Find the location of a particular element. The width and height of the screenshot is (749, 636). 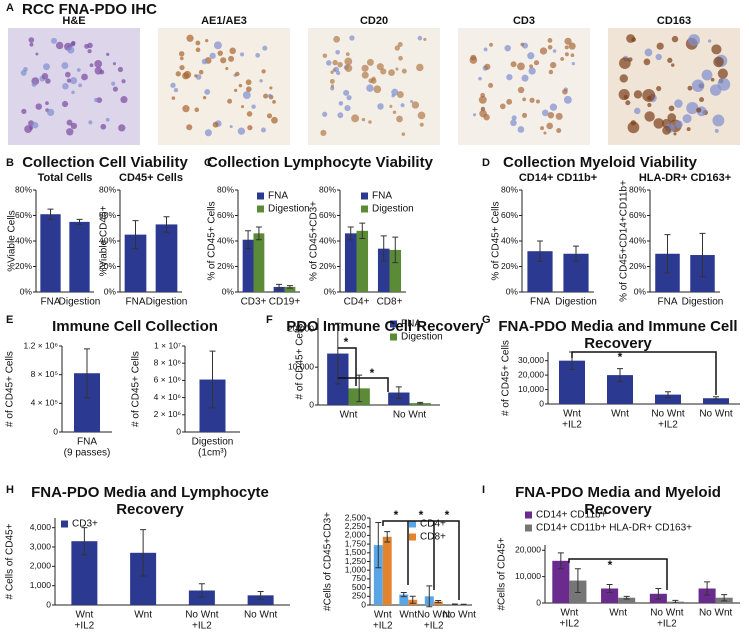

chart-subtitle: CD14+ CD11b+ is located at coordinates (558, 178).